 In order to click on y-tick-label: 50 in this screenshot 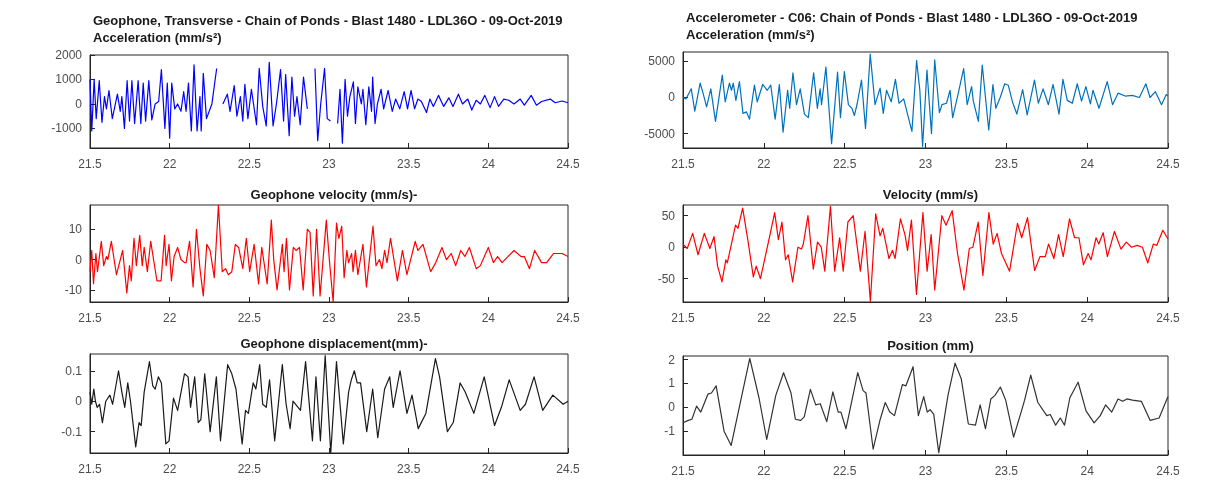, I will do `click(668, 215)`.